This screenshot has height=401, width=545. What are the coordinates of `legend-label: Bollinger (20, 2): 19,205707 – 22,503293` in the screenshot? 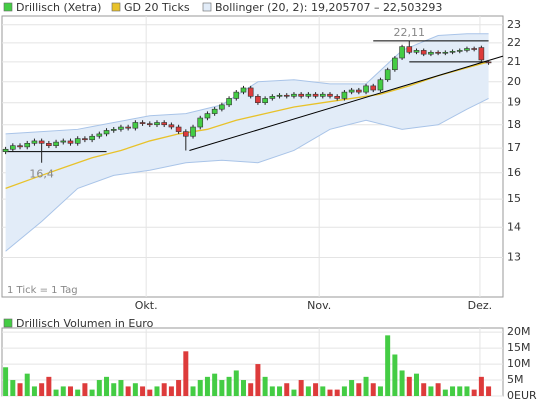 It's located at (328, 7).